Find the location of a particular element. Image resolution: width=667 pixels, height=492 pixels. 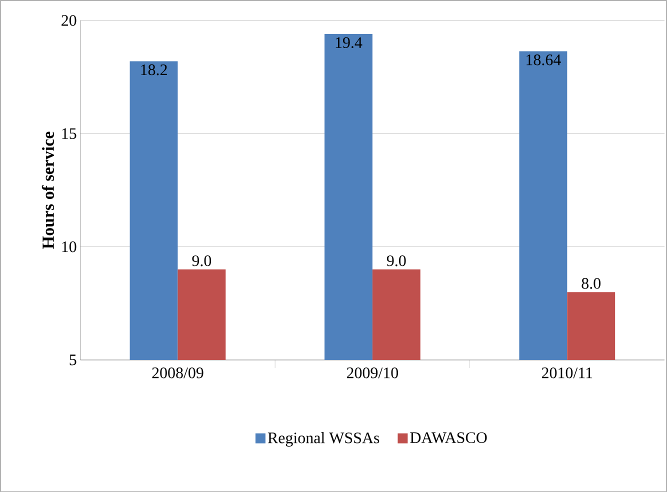

legend-label: DAWASCO is located at coordinates (448, 437).